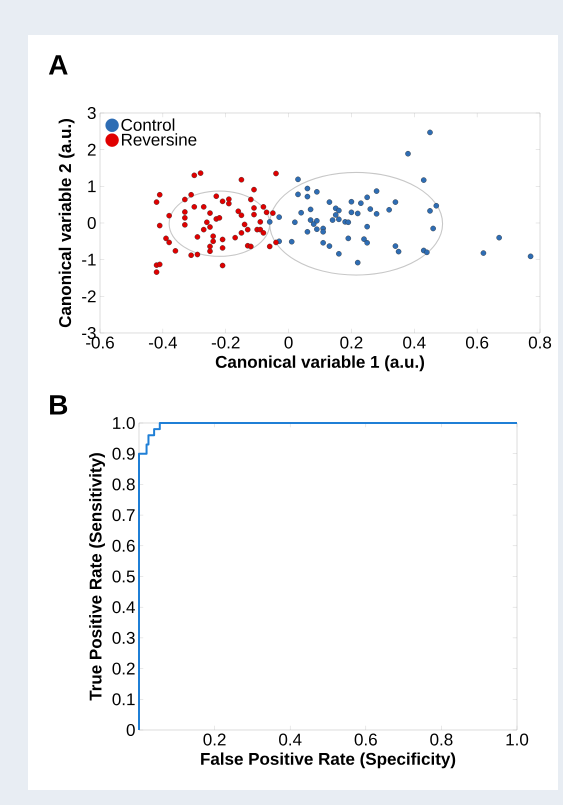 The width and height of the screenshot is (563, 805). I want to click on x-tick-label: 1.0, so click(517, 740).